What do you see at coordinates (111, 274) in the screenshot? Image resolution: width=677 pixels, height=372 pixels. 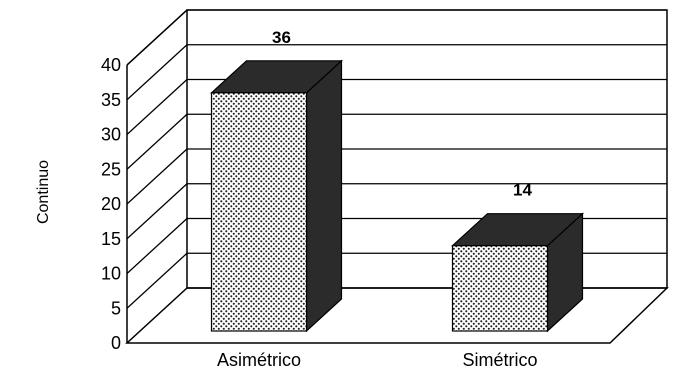 I see `y-tick-label: 10` at bounding box center [111, 274].